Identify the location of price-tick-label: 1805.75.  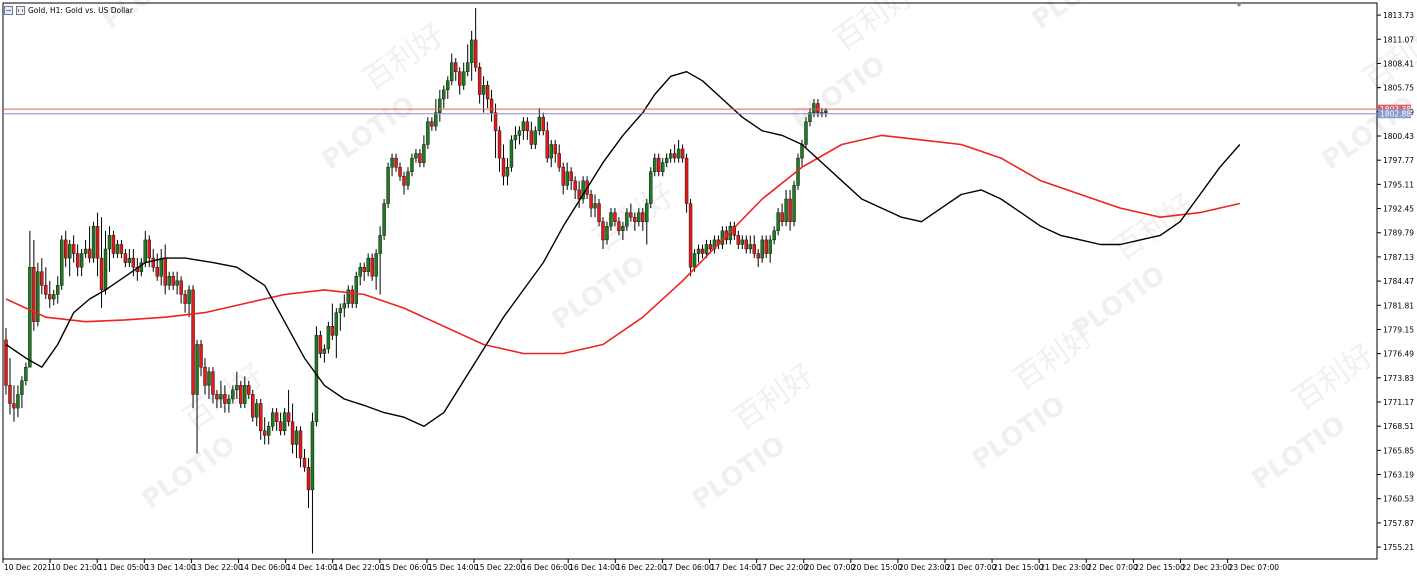
(1398, 88).